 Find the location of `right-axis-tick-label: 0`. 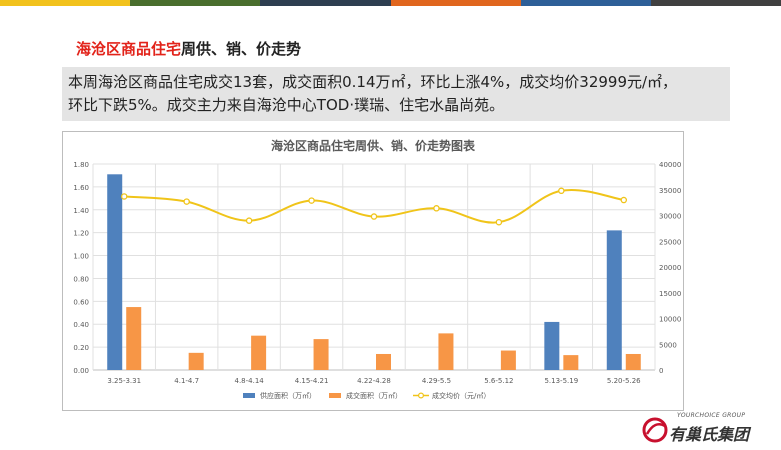

right-axis-tick-label: 0 is located at coordinates (661, 371).